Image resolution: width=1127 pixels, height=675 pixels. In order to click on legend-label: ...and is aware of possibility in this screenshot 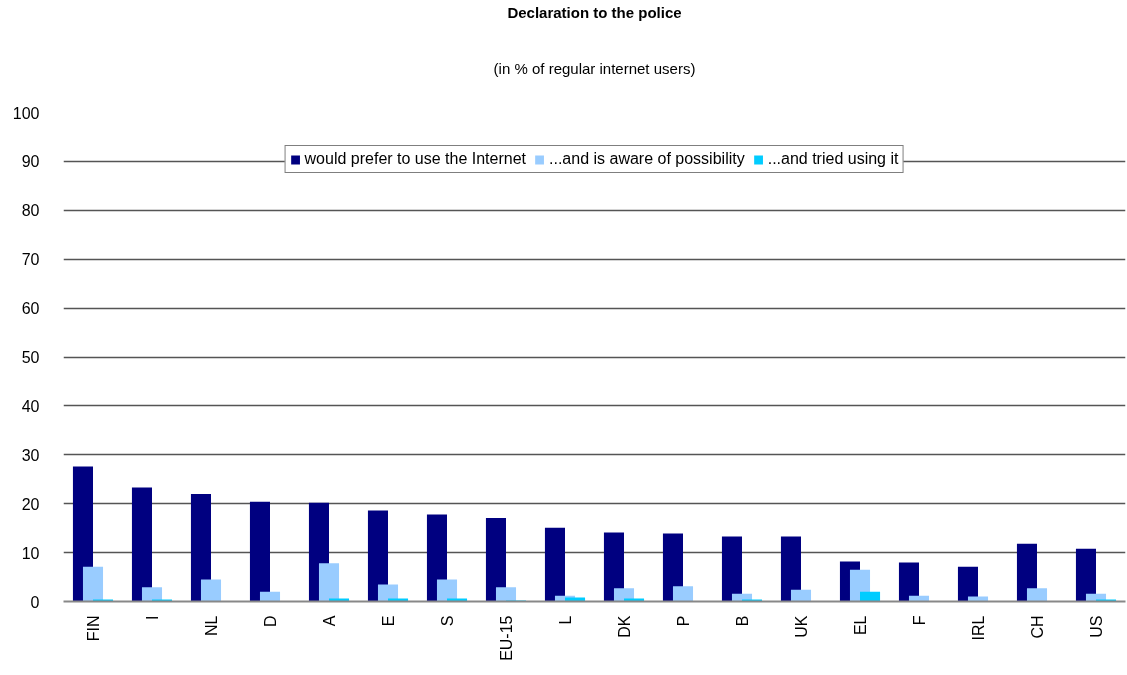, I will do `click(647, 159)`.